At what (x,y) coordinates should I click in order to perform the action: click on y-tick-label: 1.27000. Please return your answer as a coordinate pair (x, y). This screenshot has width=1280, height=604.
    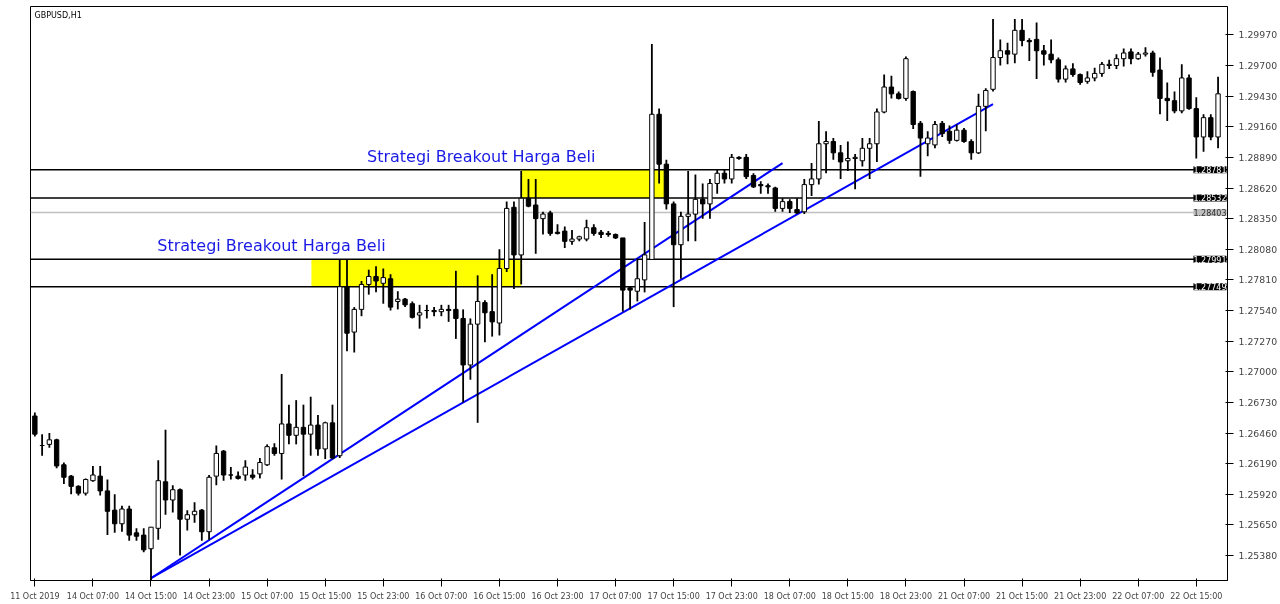
    Looking at the image, I should click on (1258, 372).